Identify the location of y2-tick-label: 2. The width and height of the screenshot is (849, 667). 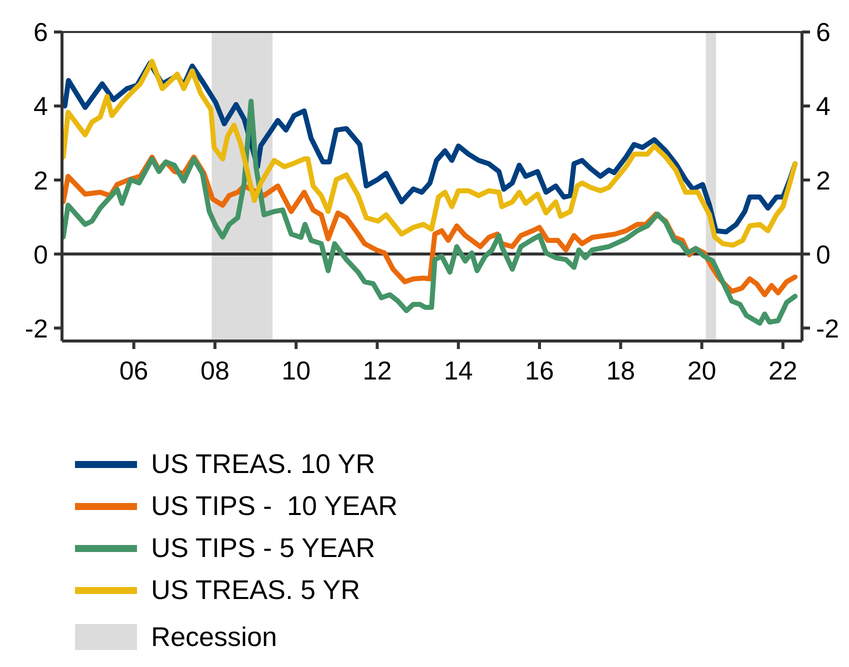
(823, 180).